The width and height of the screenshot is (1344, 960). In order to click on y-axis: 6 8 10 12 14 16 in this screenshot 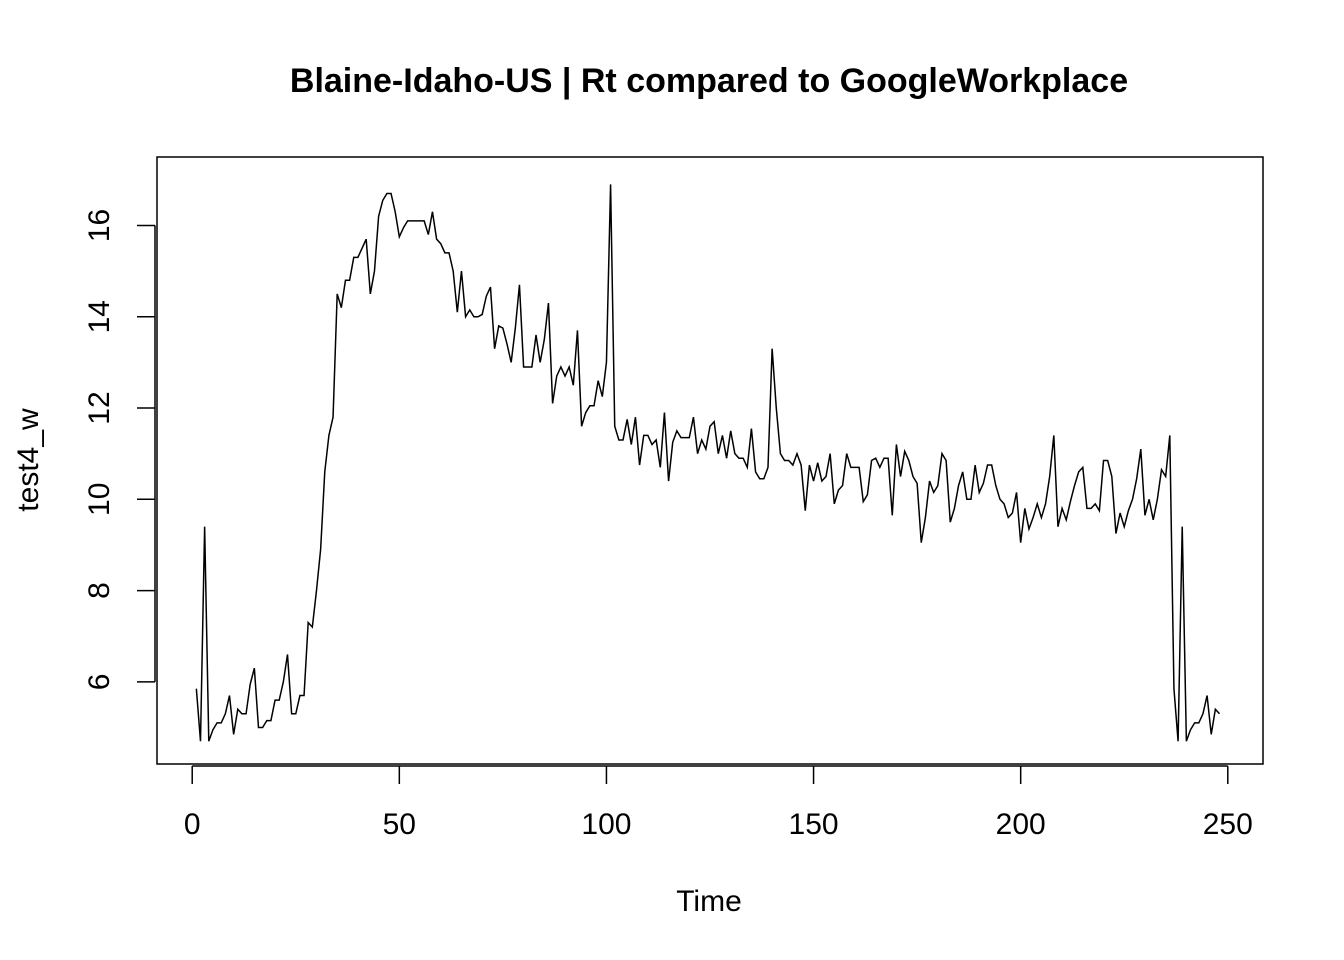, I will do `click(119, 450)`.